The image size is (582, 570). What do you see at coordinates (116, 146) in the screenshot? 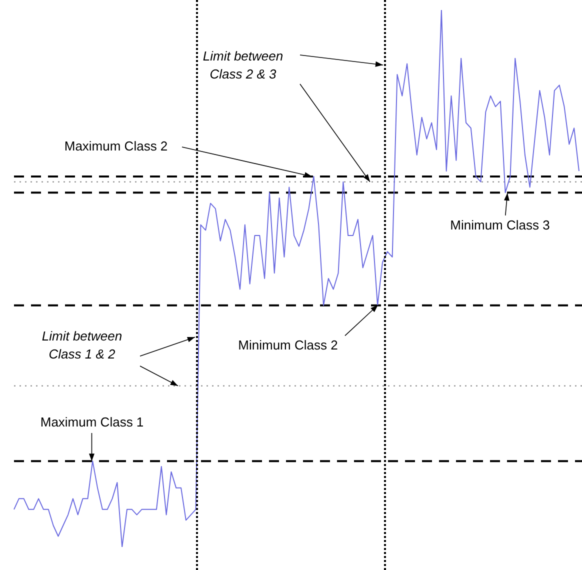
I see `annotation: Maximum Class 2` at bounding box center [116, 146].